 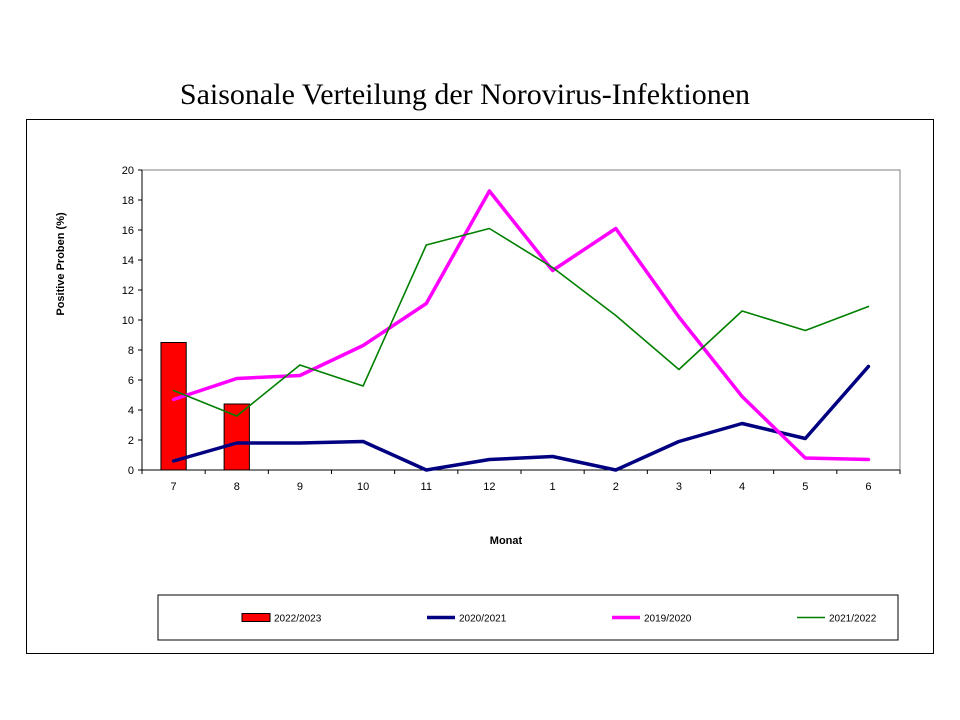 What do you see at coordinates (868, 487) in the screenshot?
I see `x-tick-label: 6` at bounding box center [868, 487].